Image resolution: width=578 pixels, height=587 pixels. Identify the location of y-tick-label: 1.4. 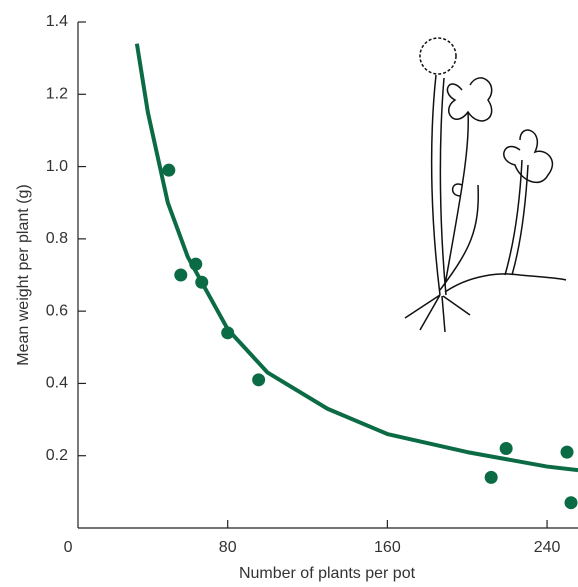
(57, 21).